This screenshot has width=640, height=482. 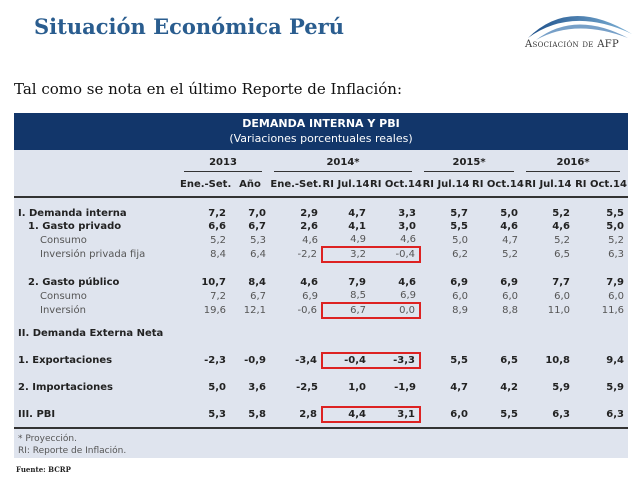 What do you see at coordinates (345, 414) in the screenshot?
I see `value-cell: 4,4` at bounding box center [345, 414].